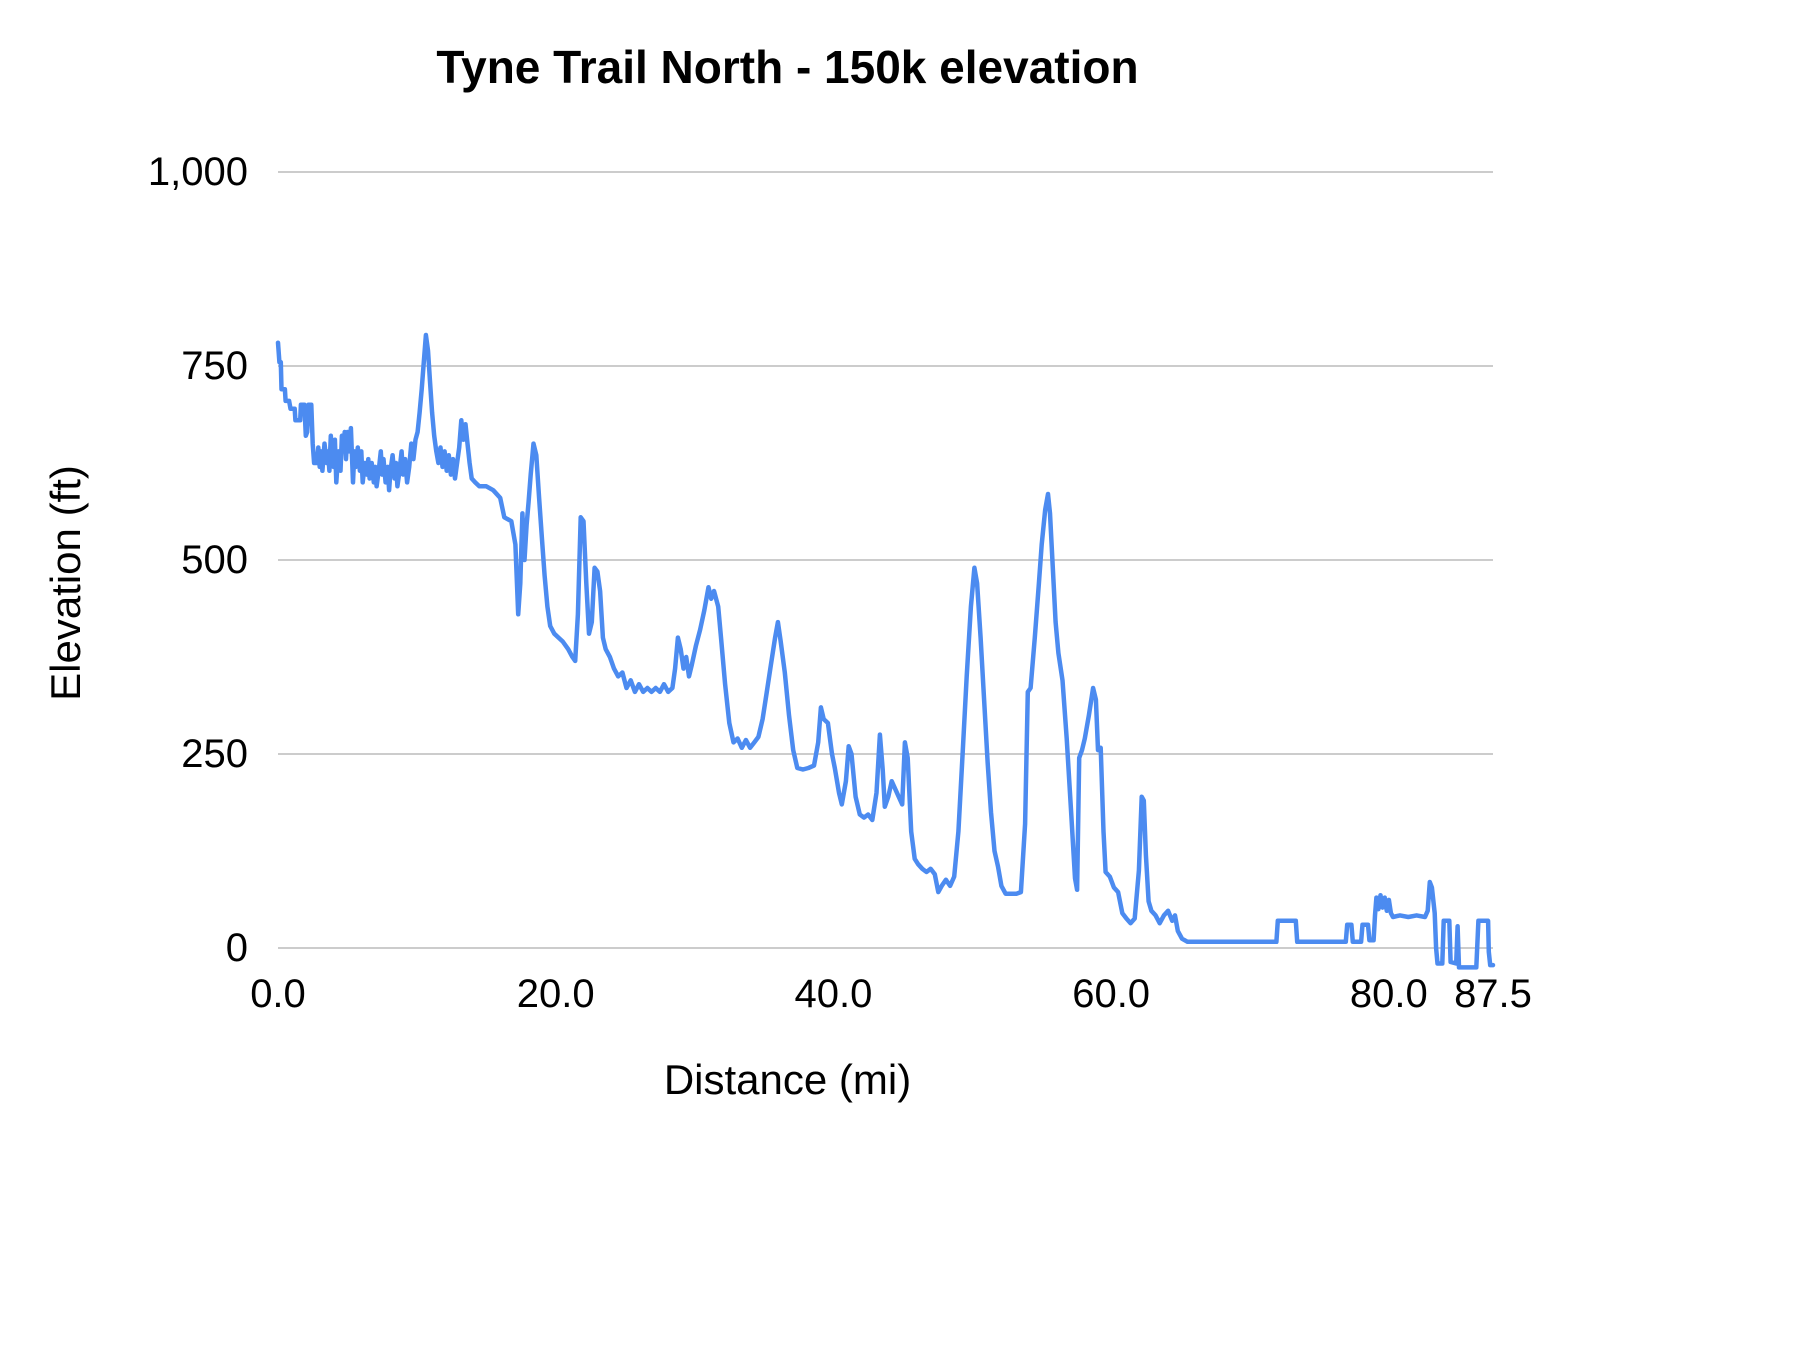 The height and width of the screenshot is (1350, 1800). What do you see at coordinates (214, 754) in the screenshot?
I see `y-tick-label: 250` at bounding box center [214, 754].